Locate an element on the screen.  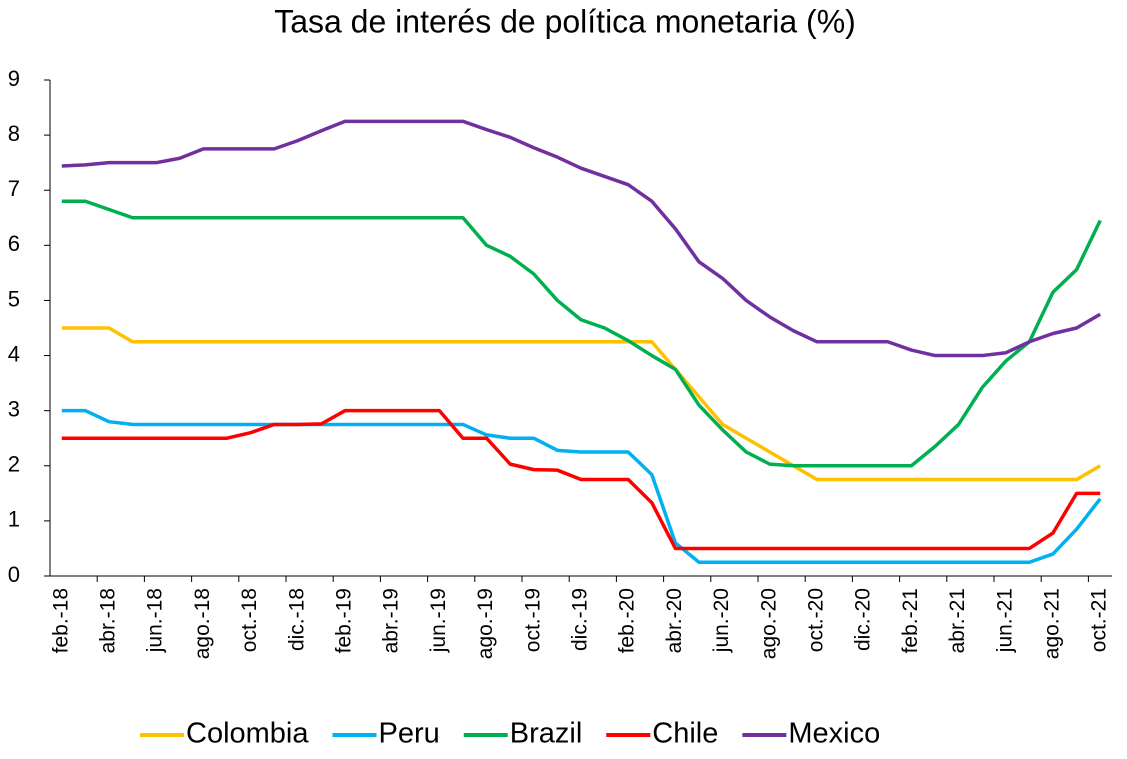
x-tick-label: feb.-18 is located at coordinates (60, 620).